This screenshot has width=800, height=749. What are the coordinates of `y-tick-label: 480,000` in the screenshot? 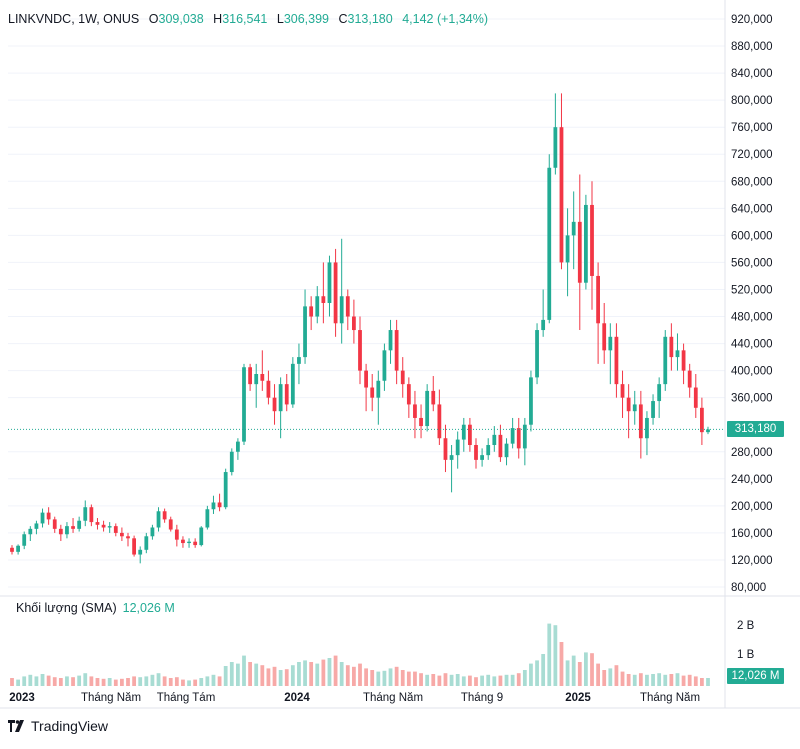 It's located at (752, 318).